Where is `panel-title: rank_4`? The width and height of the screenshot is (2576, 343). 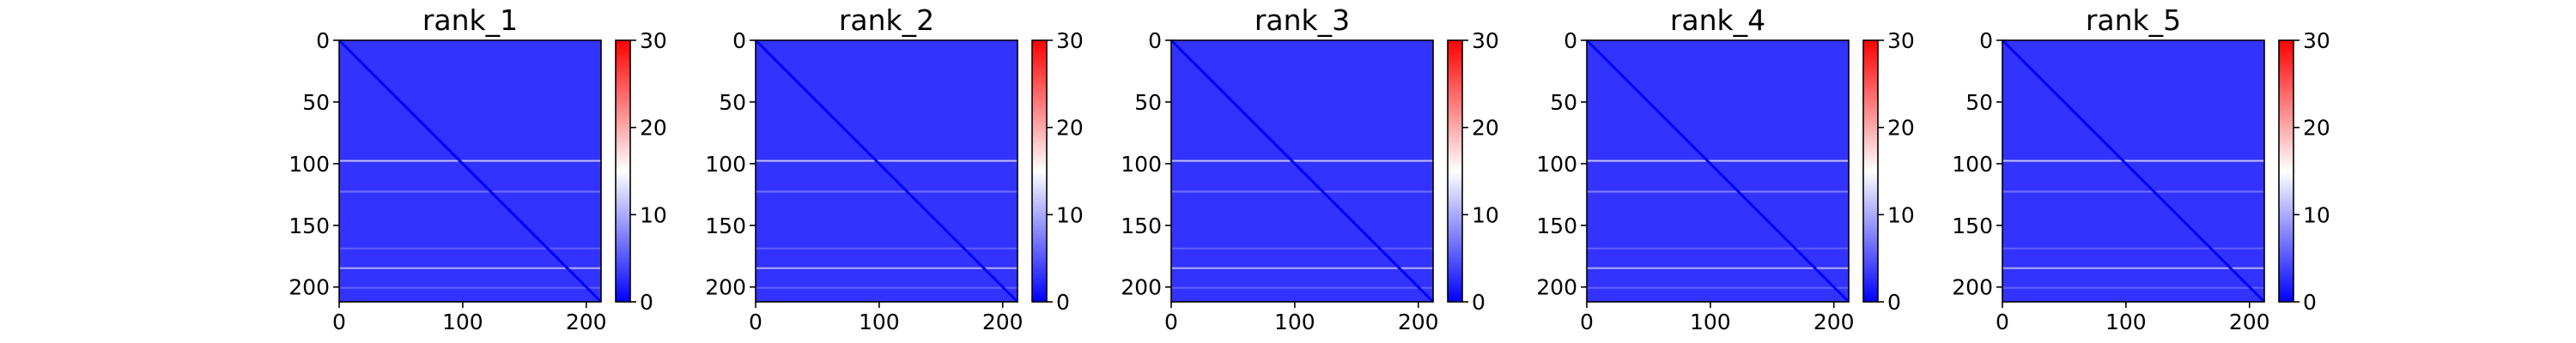
panel-title: rank_4 is located at coordinates (1718, 20).